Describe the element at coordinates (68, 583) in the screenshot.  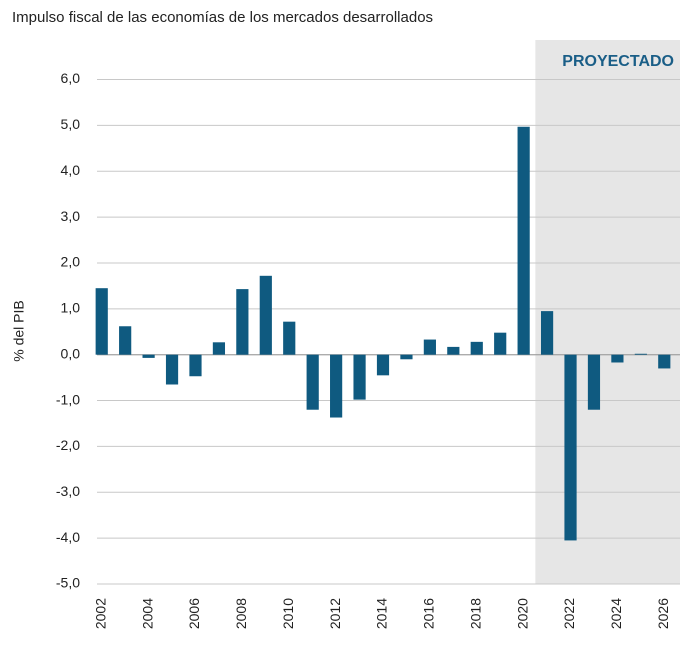
I see `y-tick-label: -5,0` at that location.